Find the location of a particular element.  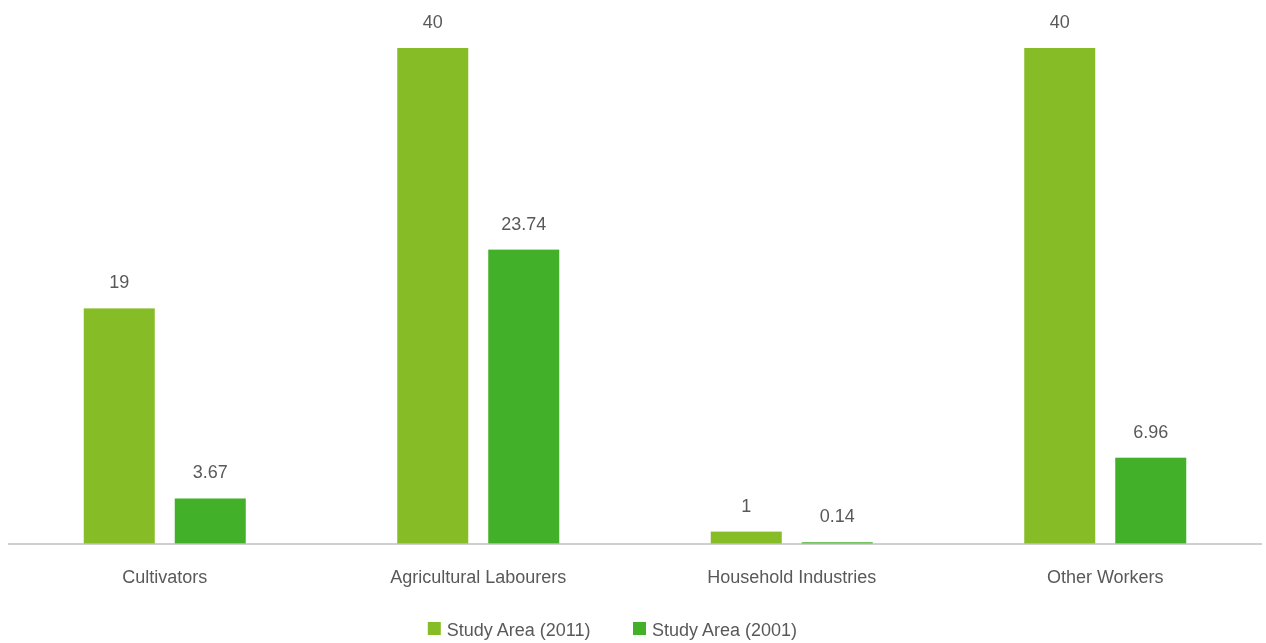

x-tick-label: Household Industries is located at coordinates (792, 577).